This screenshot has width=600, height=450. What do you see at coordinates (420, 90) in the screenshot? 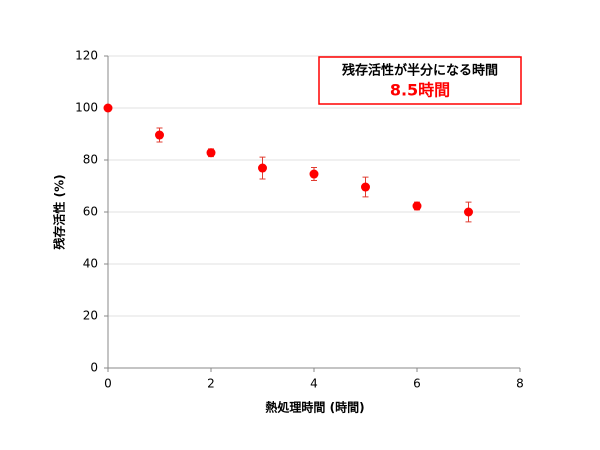
I see `annotation-value: 8.5時間` at bounding box center [420, 90].